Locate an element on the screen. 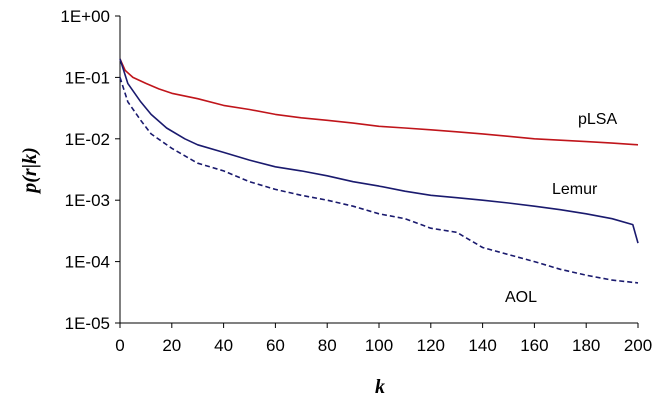 Image resolution: width=671 pixels, height=399 pixels. x-tick-label: 0 is located at coordinates (119, 345).